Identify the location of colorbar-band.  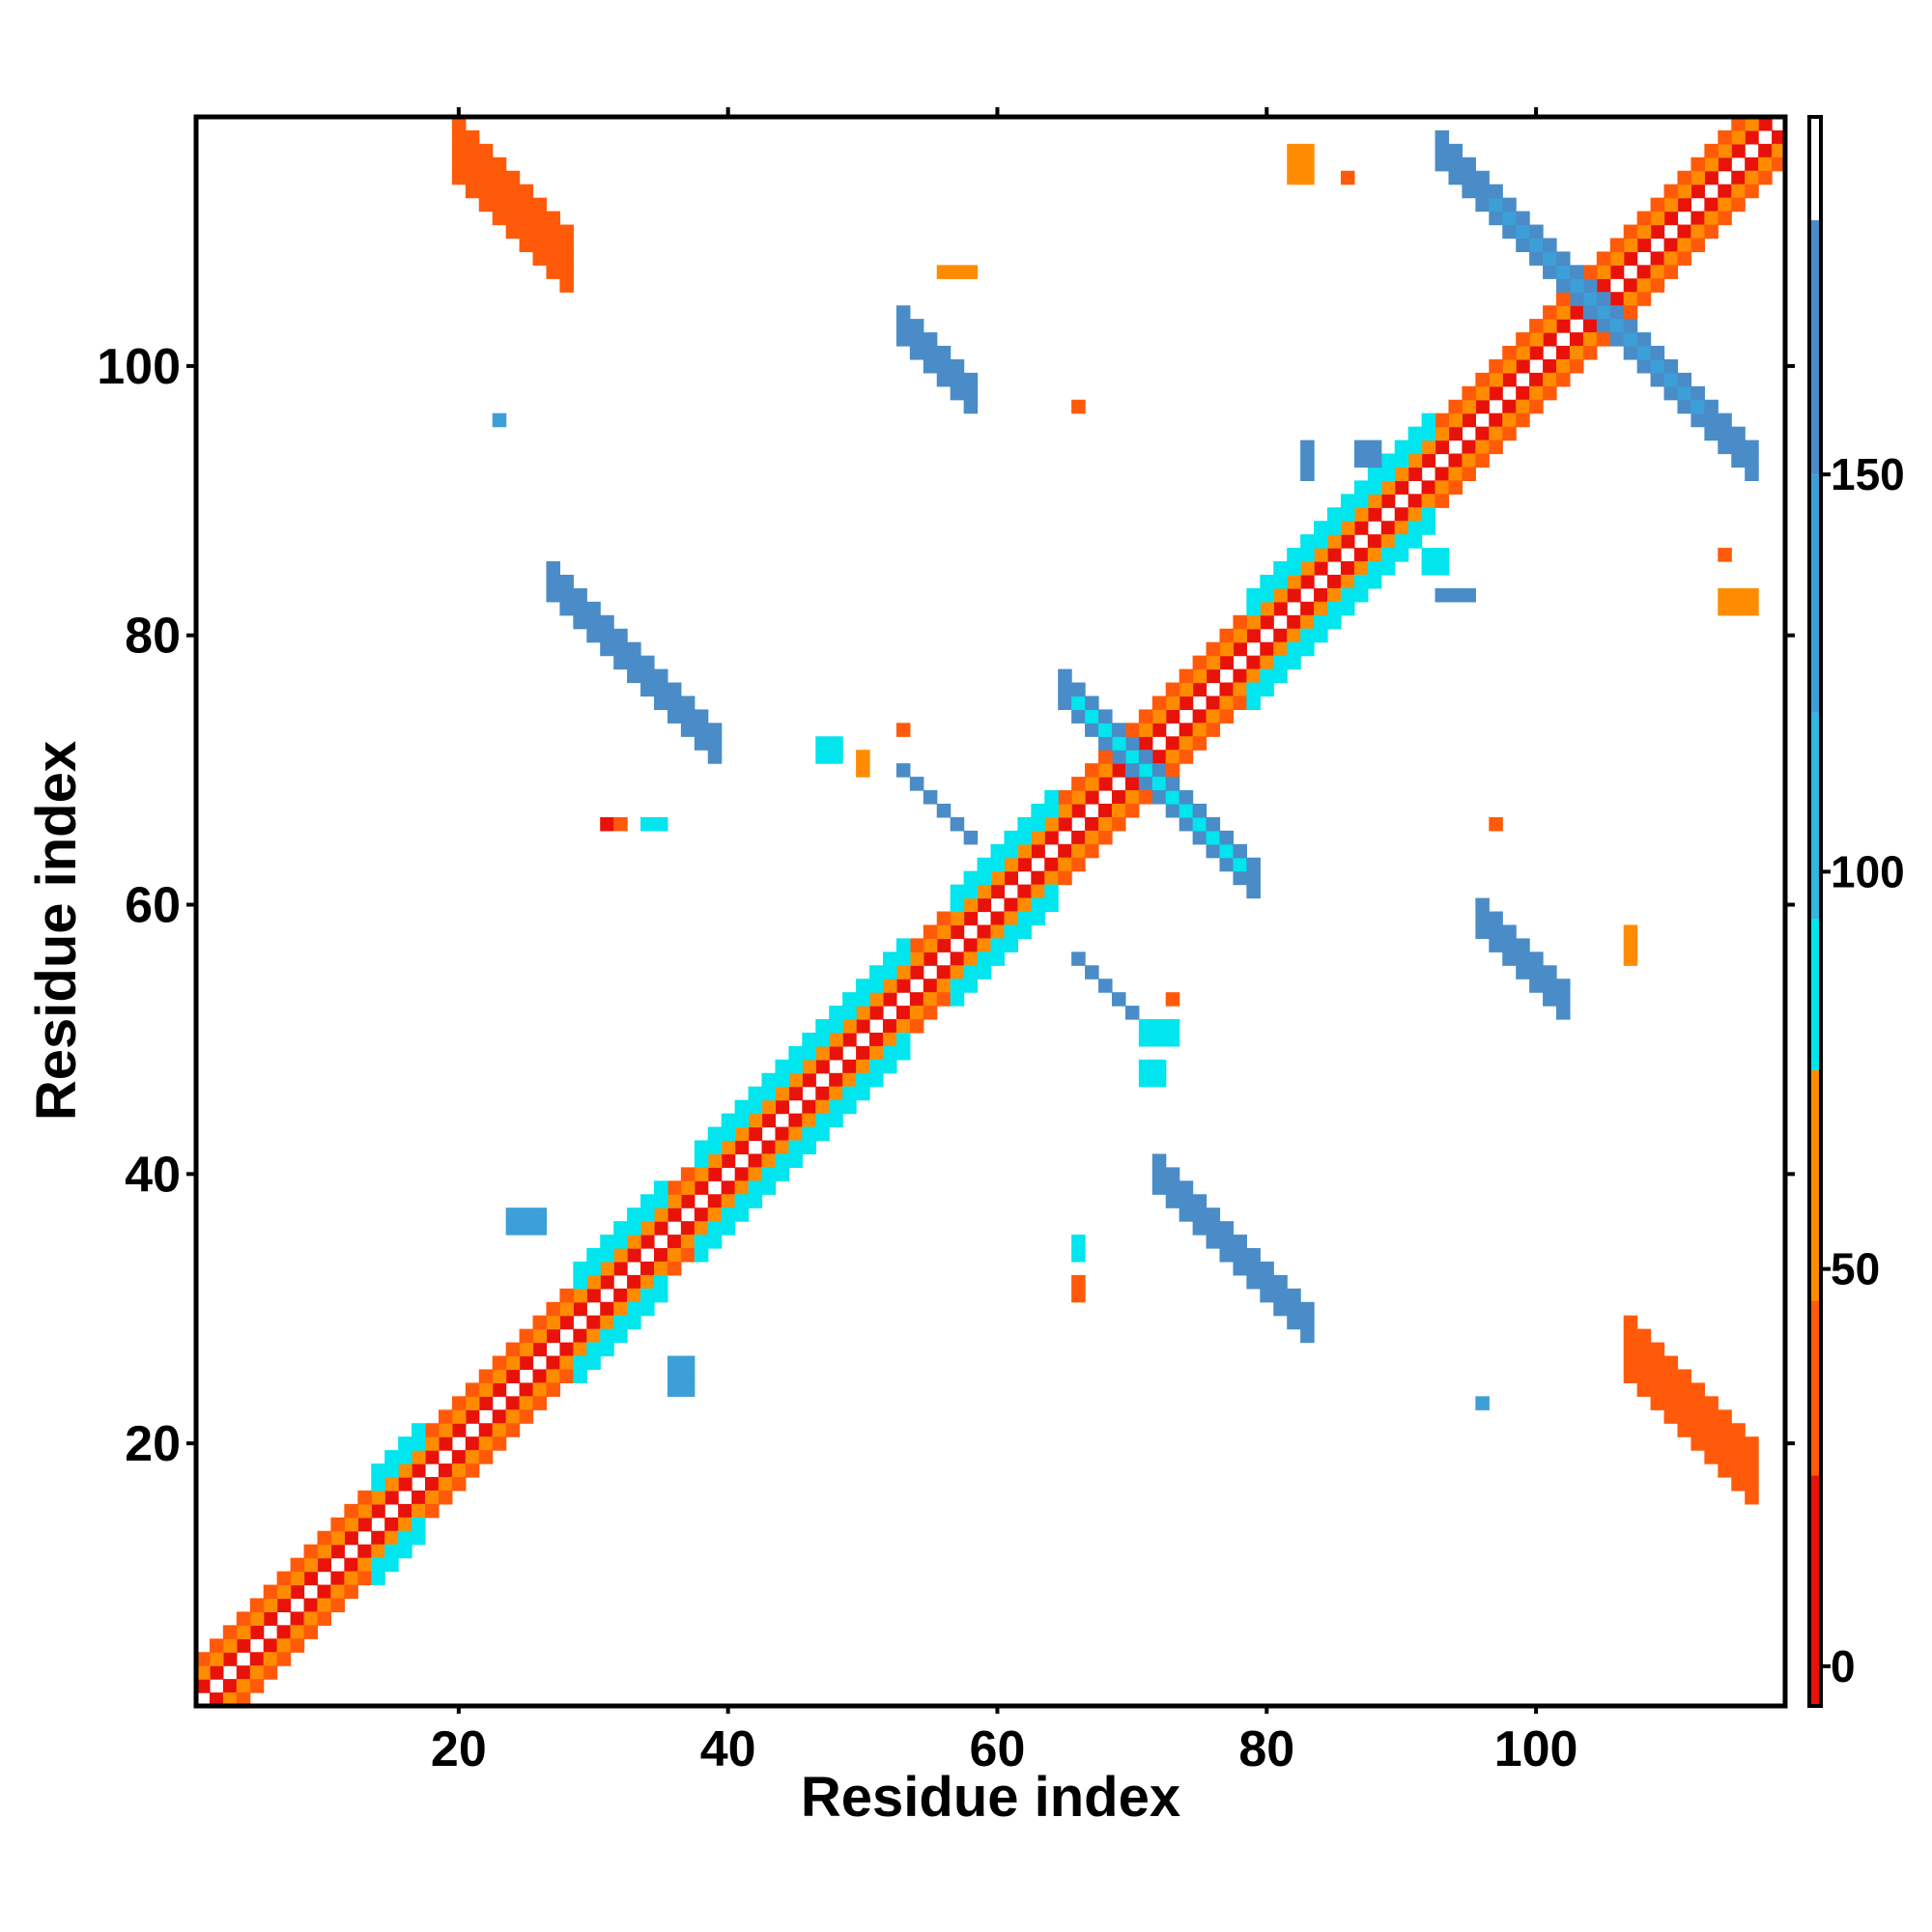
(1815, 168).